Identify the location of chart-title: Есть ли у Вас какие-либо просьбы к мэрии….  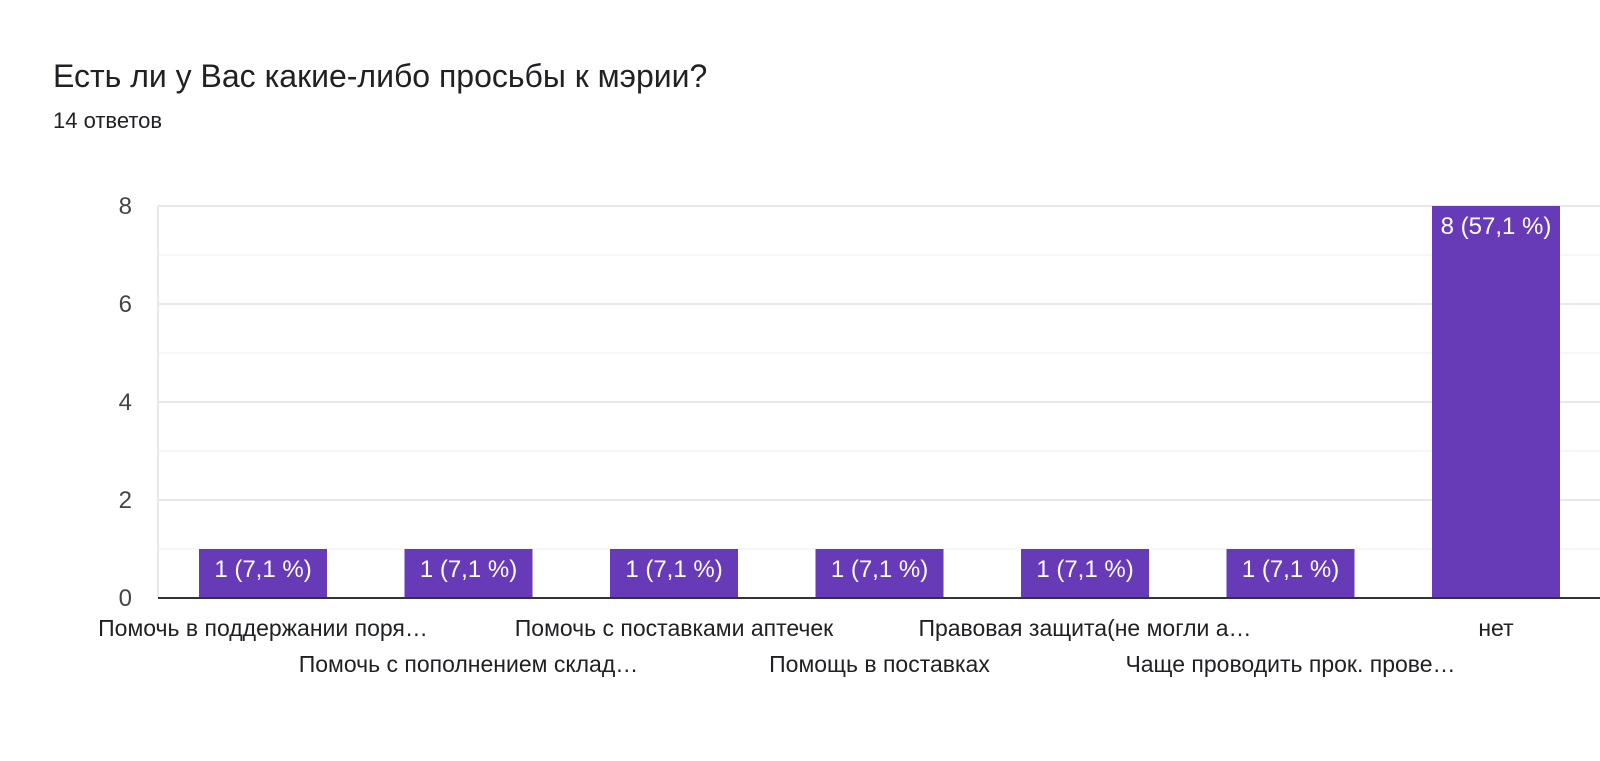
(380, 76).